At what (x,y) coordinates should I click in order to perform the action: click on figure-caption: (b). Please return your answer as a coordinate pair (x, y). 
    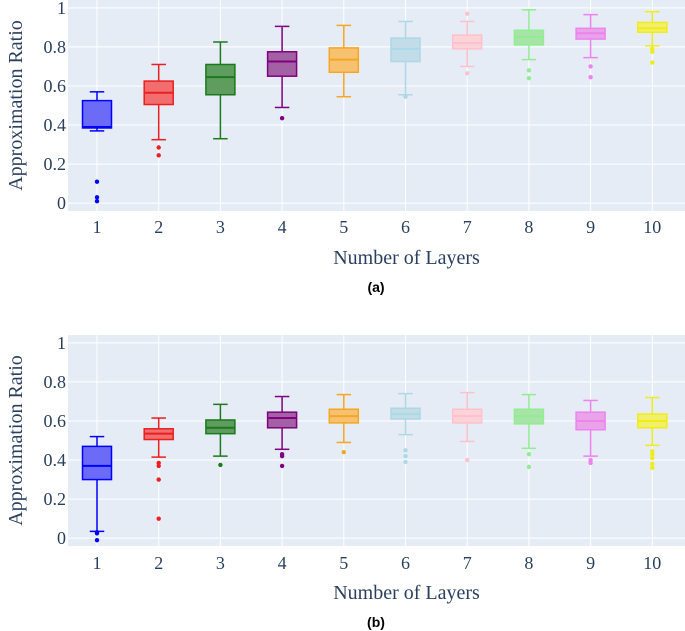
    Looking at the image, I should click on (376, 622).